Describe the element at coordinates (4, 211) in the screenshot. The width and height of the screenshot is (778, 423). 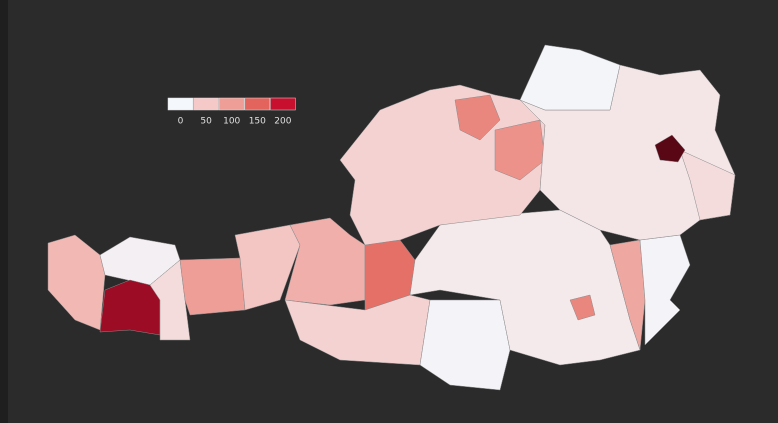
I see `side-strip` at that location.